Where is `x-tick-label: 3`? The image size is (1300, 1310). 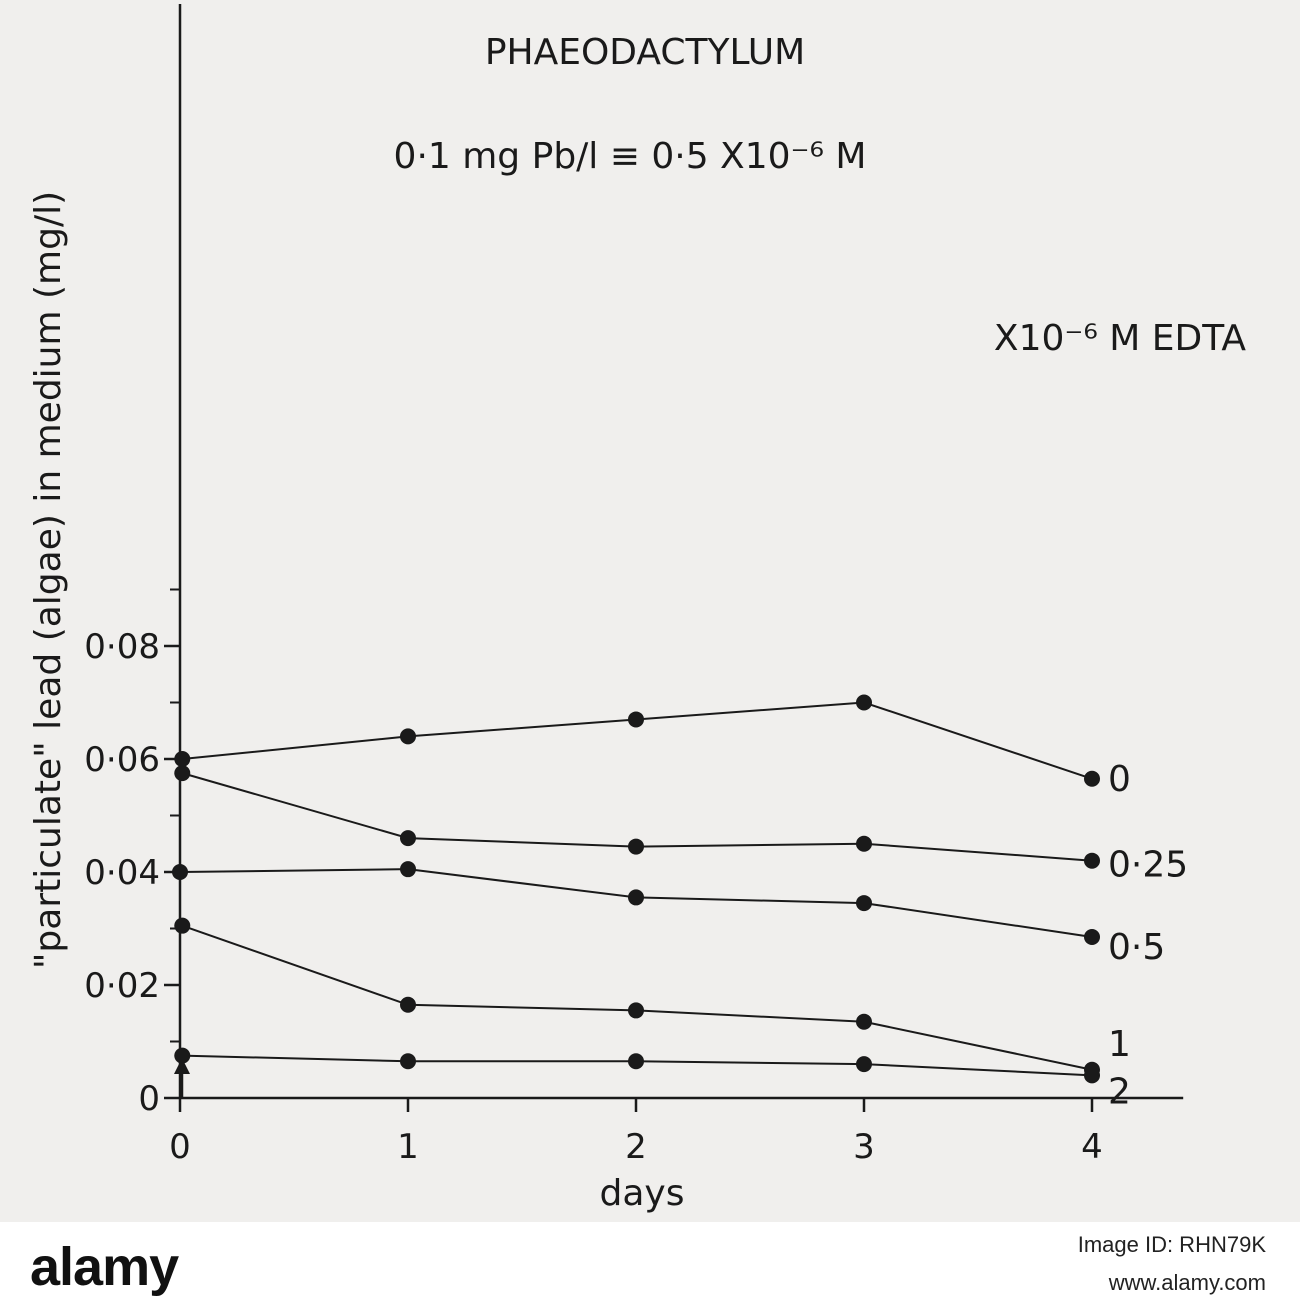 x-tick-label: 3 is located at coordinates (864, 1147).